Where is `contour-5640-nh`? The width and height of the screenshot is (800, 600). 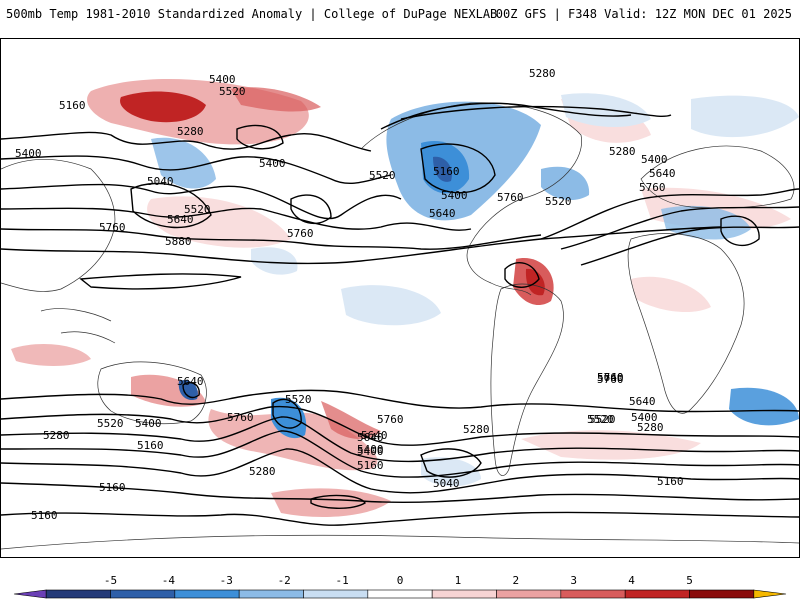 contour-5640-nh is located at coordinates (271, 239).